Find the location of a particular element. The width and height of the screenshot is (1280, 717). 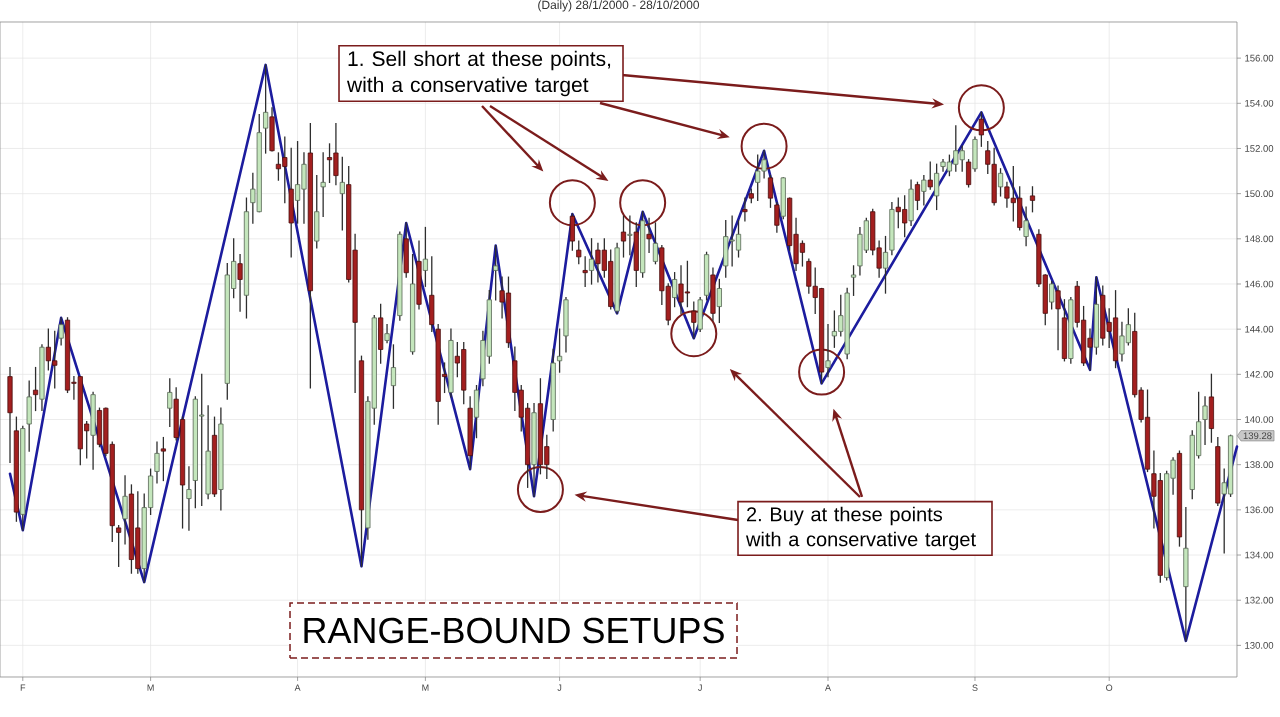

y-tick-label: 148.00 is located at coordinates (1259, 239).